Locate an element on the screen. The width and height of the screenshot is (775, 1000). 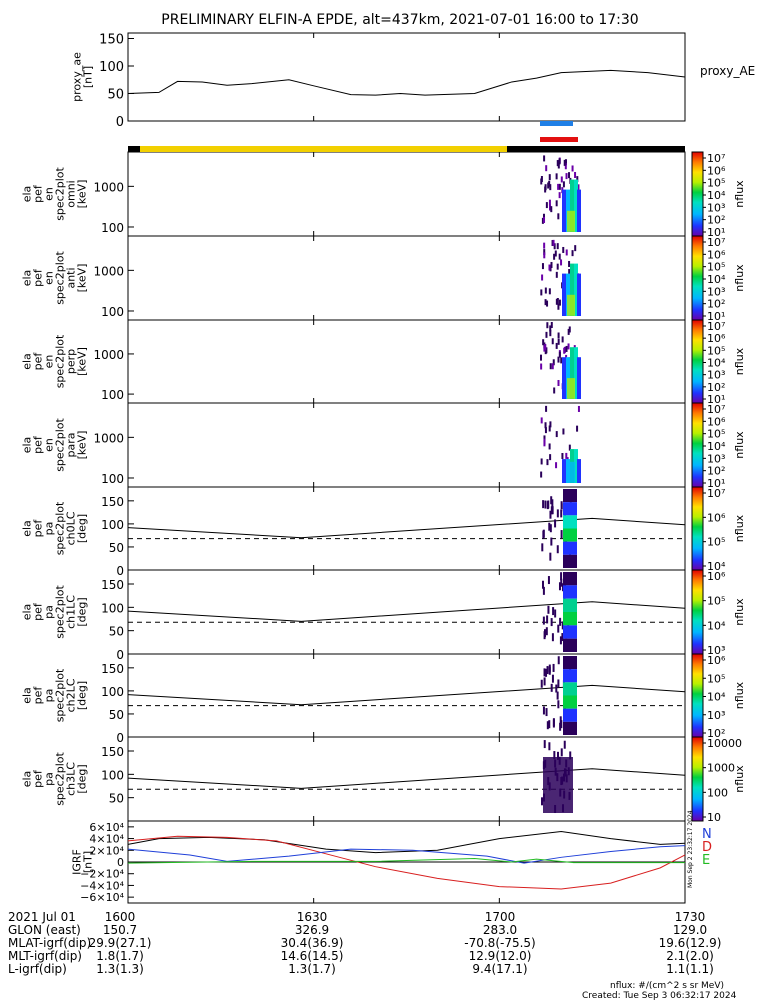
loss-cone-line is located at coordinates (406, 611).